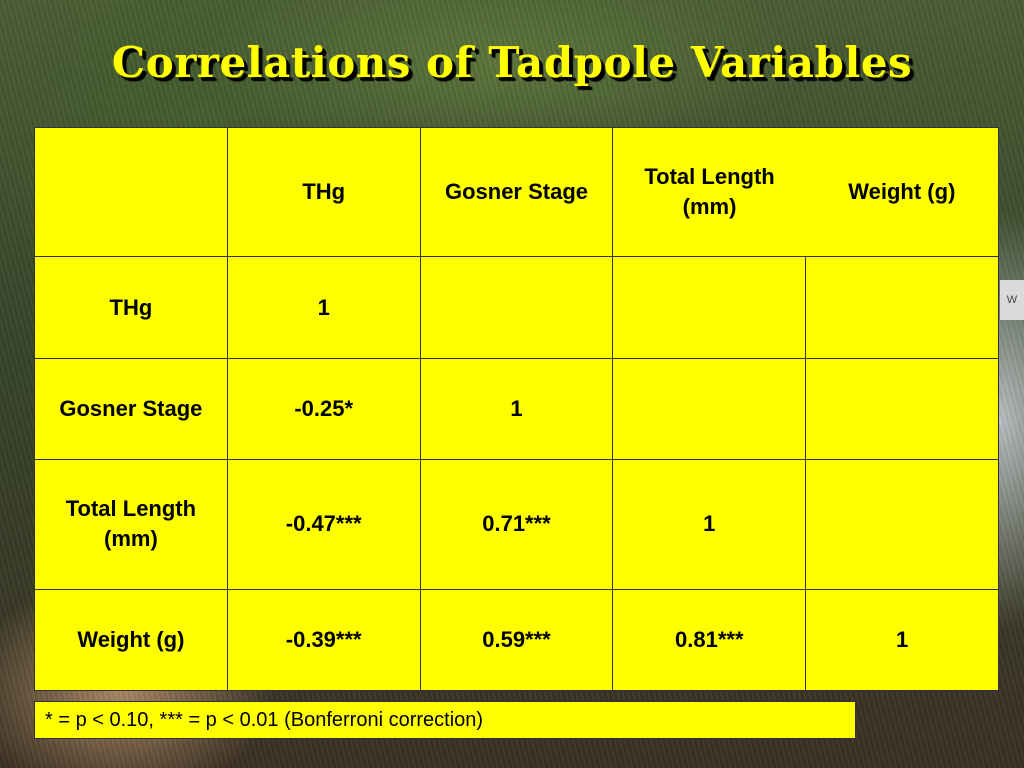 The image size is (1024, 768). I want to click on background-edge-text: W, so click(1012, 300).